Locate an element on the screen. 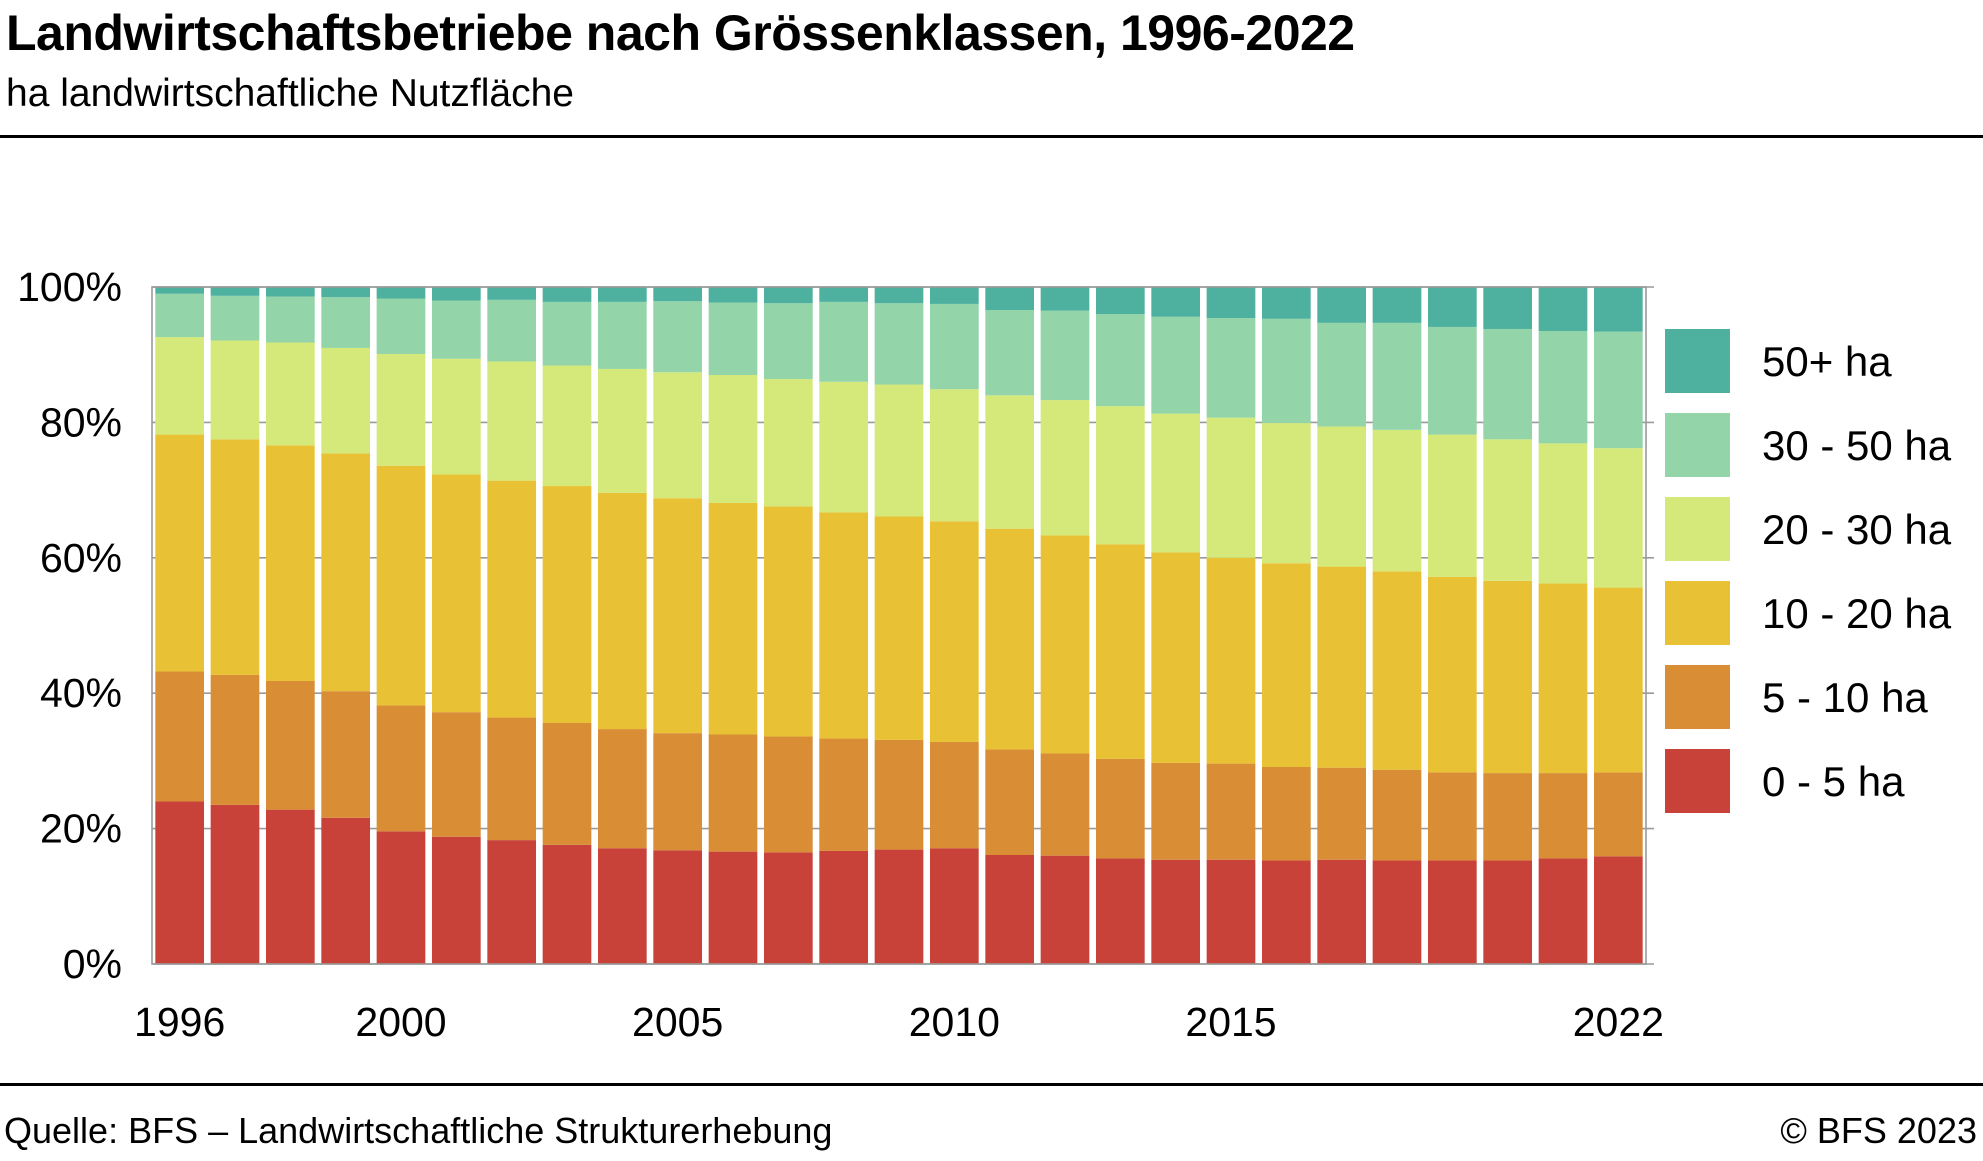 This screenshot has width=1983, height=1161. legend-label: 50+ ha is located at coordinates (1827, 361).